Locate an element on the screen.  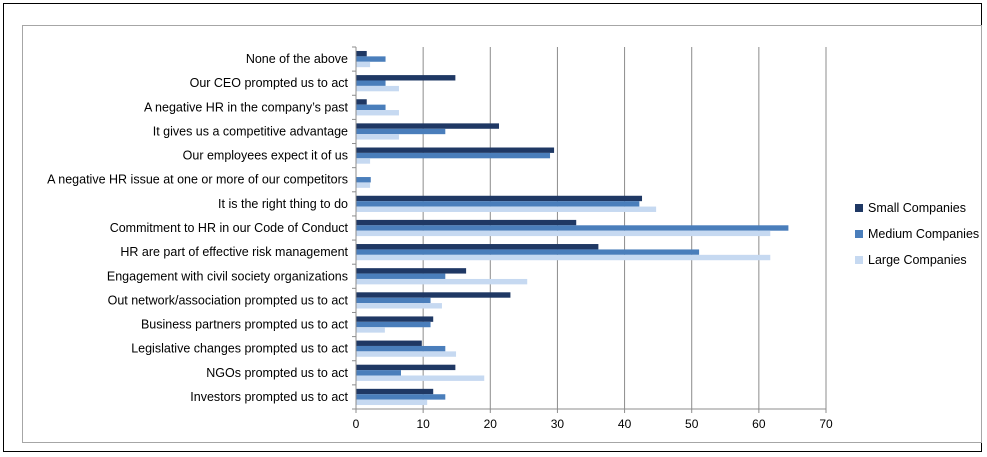
category-label: NGOs prompted us to act is located at coordinates (277, 373).